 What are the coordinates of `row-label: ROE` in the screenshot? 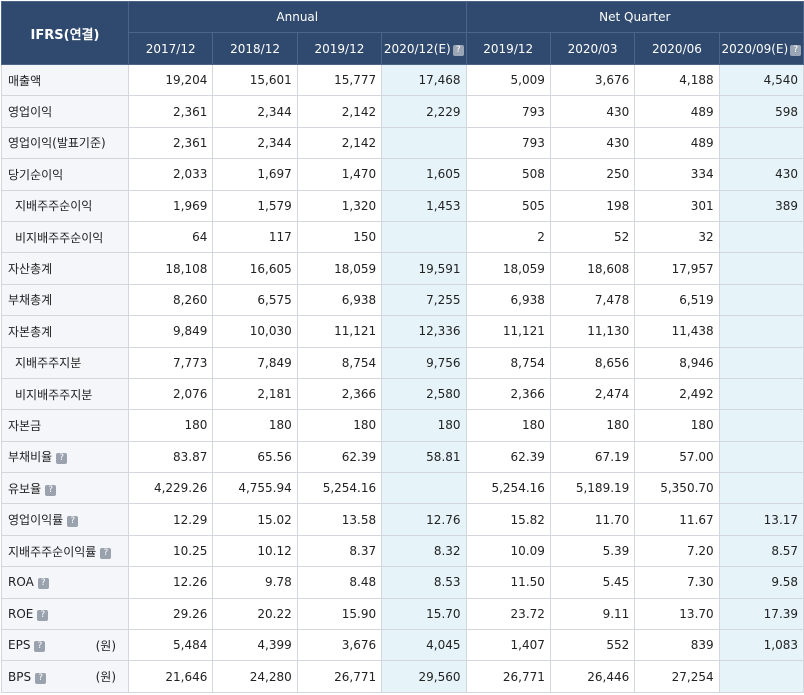 It's located at (21, 613).